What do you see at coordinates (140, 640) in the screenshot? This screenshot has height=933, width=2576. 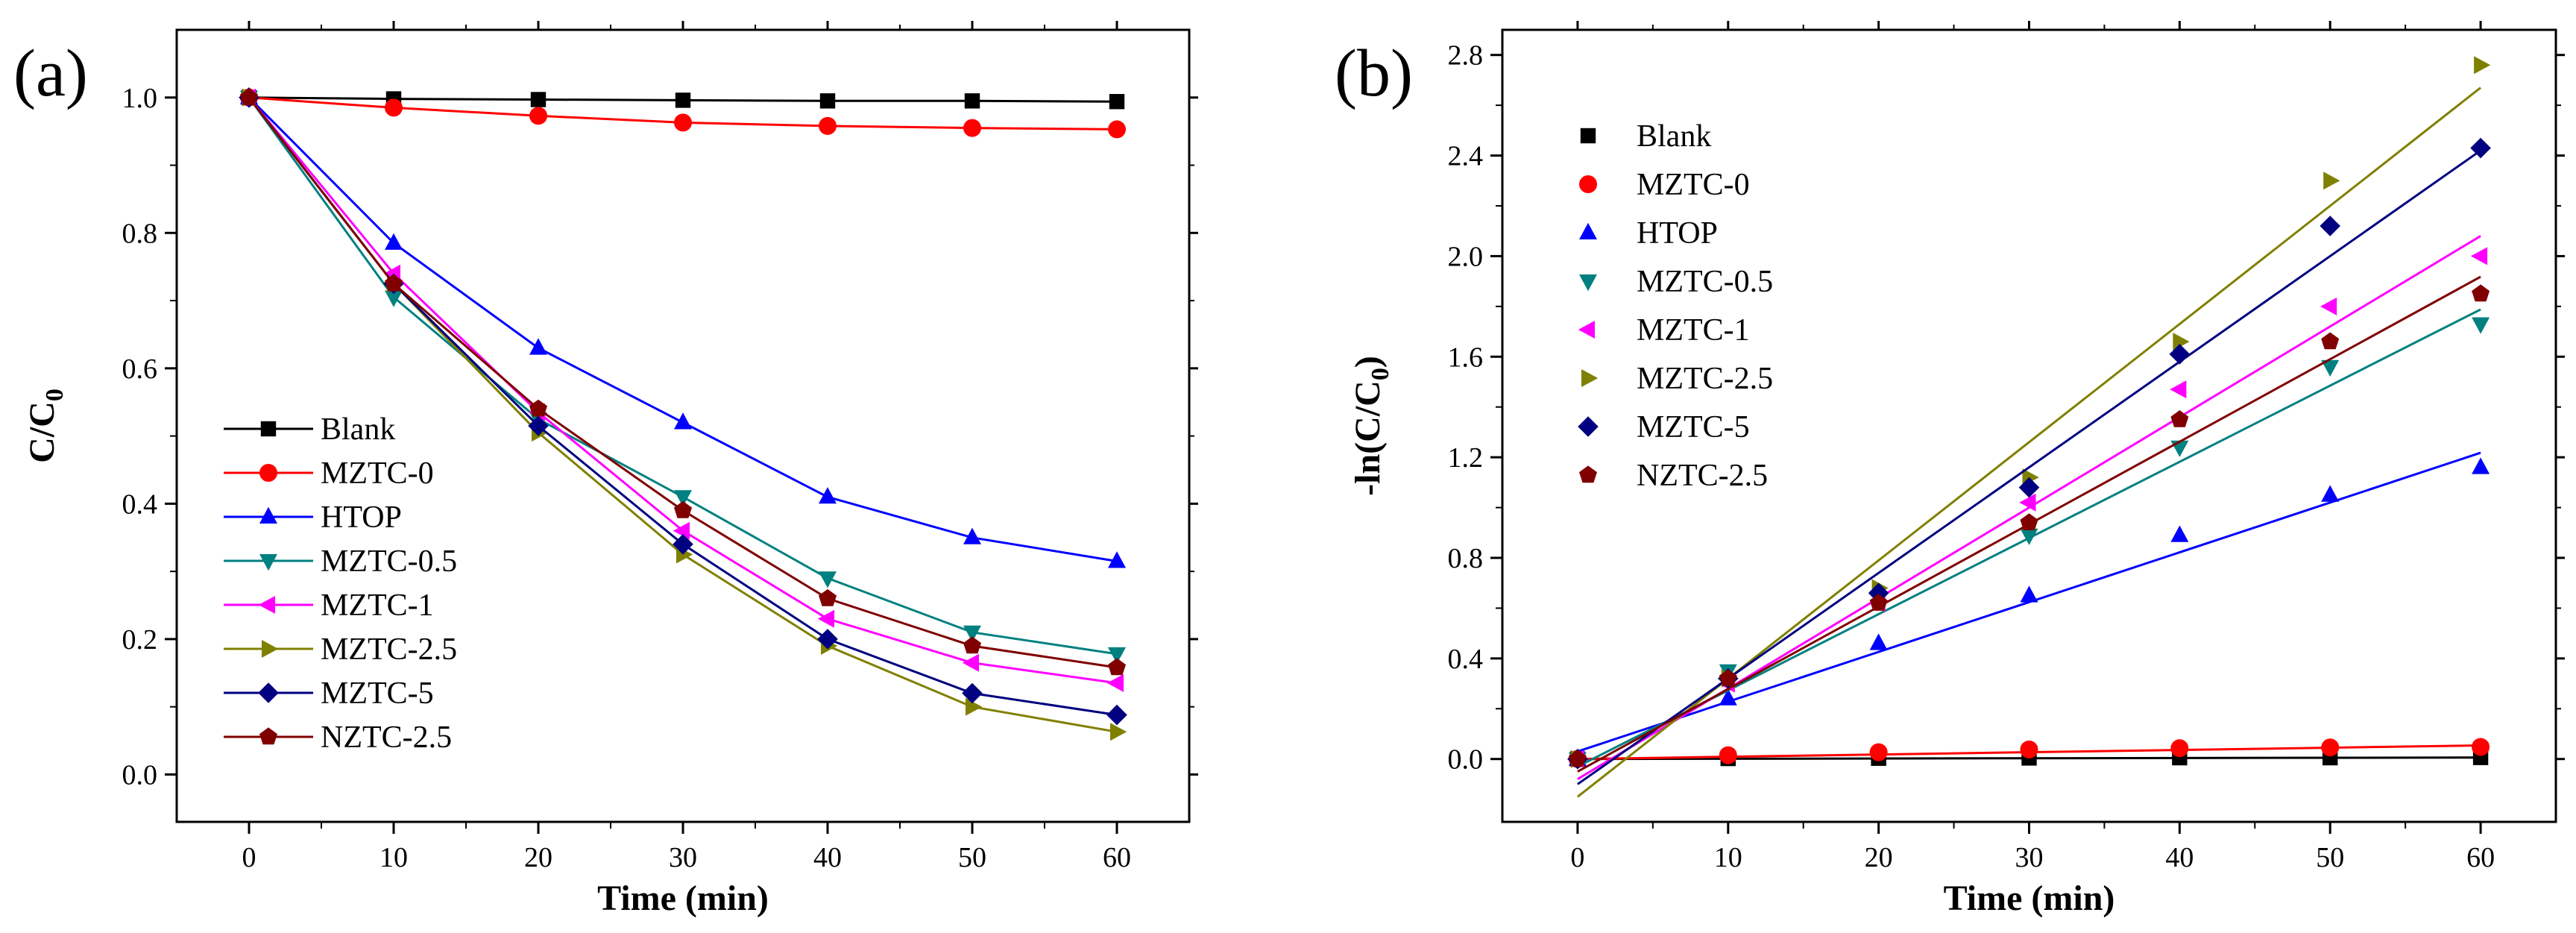 I see `y-tick-label: 0.2` at bounding box center [140, 640].